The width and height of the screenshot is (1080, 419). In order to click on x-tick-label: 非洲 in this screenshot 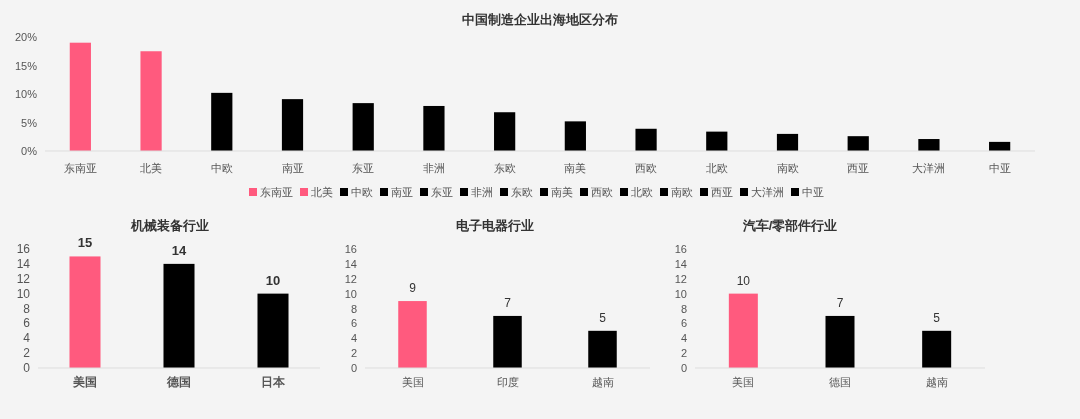, I will do `click(433, 168)`.